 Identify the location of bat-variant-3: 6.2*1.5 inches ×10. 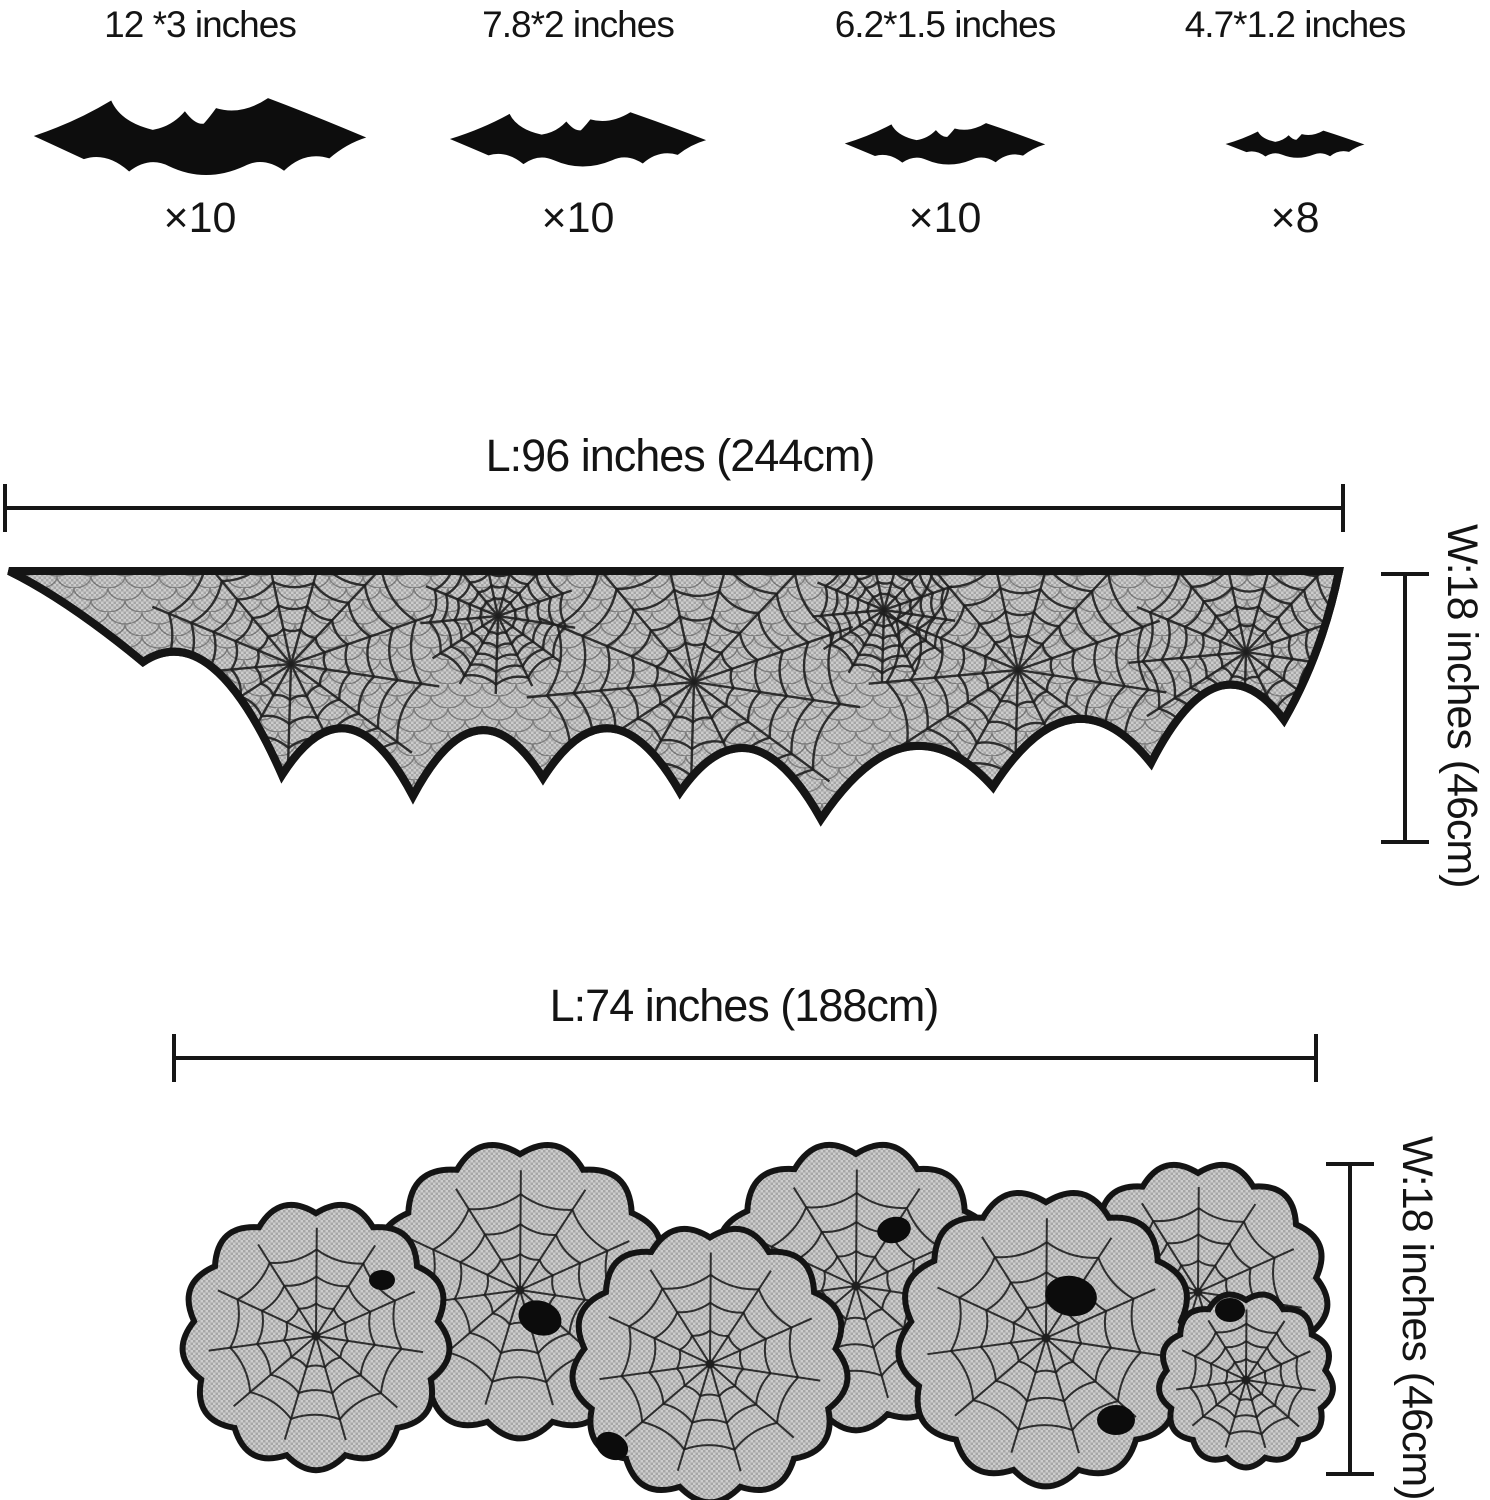
(945, 130).